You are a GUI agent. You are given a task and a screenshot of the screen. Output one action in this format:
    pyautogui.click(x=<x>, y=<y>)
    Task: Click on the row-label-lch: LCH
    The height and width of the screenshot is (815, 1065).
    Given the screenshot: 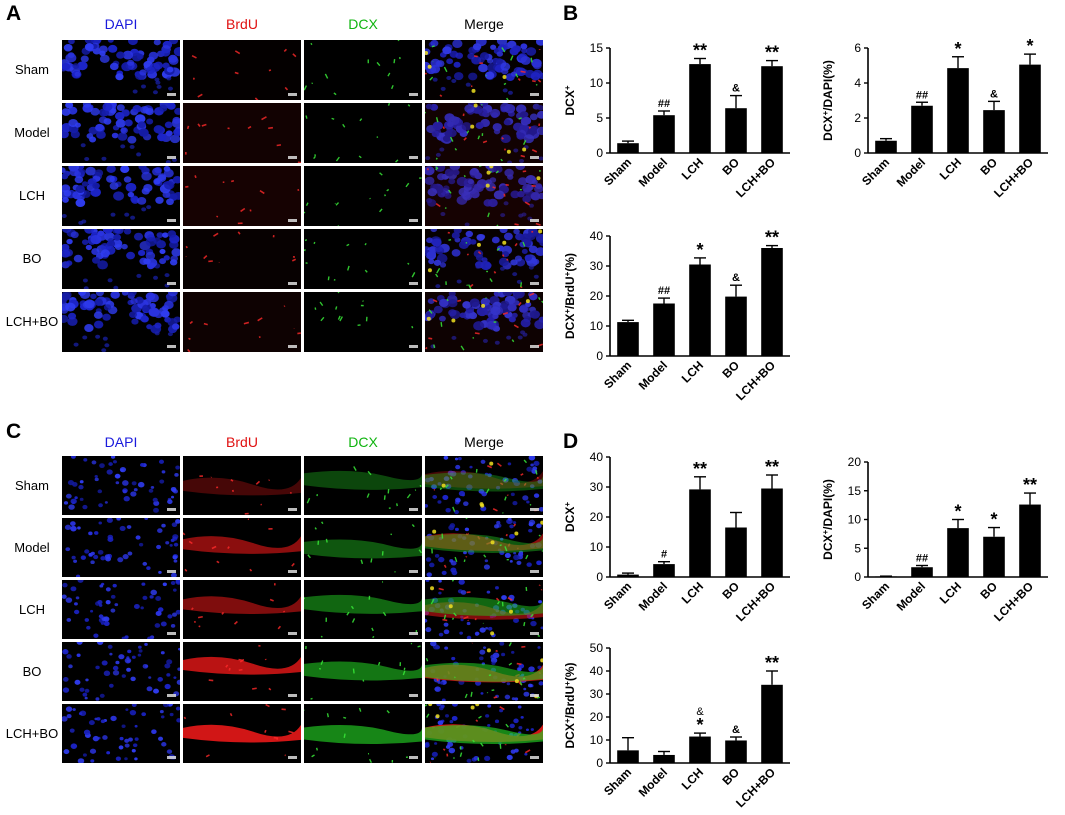 What is the action you would take?
    pyautogui.click(x=31, y=195)
    